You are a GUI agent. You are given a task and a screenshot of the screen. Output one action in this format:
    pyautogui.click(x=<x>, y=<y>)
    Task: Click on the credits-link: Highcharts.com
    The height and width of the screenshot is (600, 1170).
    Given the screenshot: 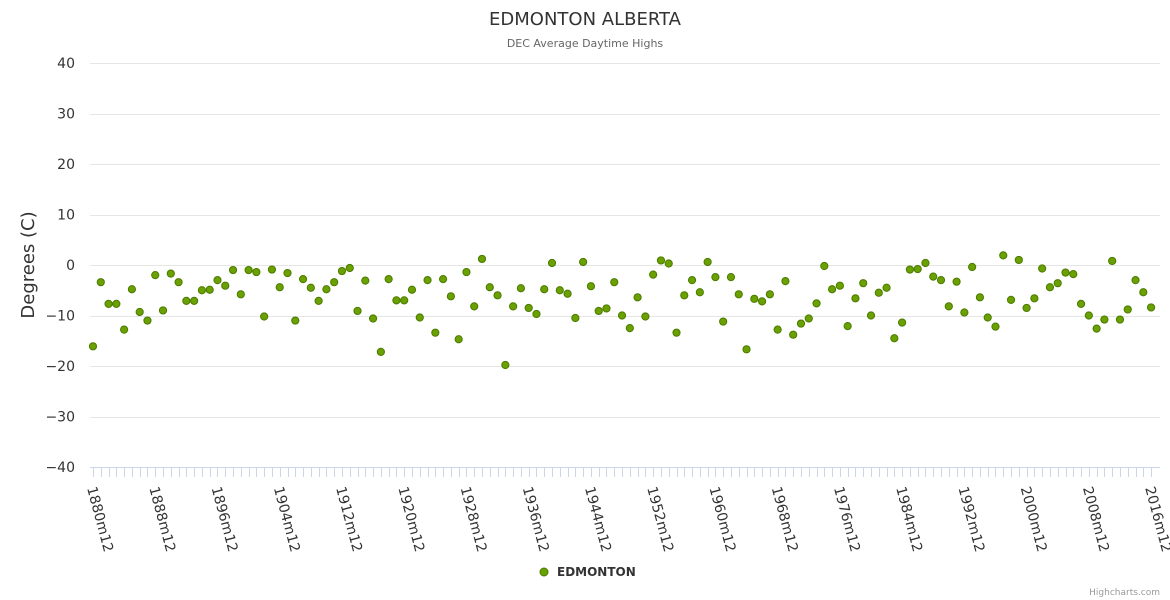 What is the action you would take?
    pyautogui.click(x=1124, y=593)
    